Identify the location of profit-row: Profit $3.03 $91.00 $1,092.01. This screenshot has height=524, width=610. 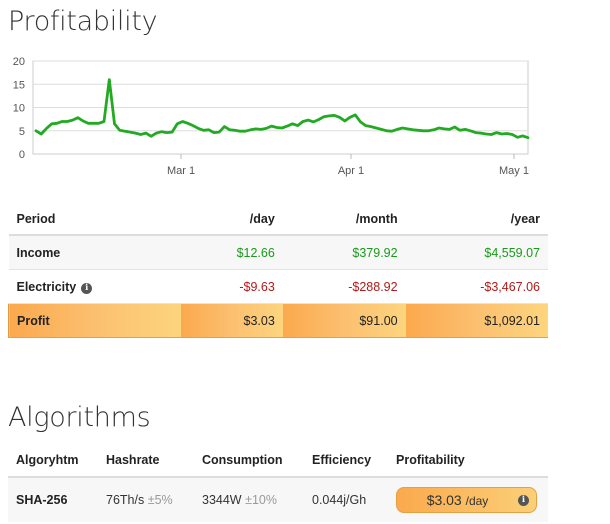
(277, 320).